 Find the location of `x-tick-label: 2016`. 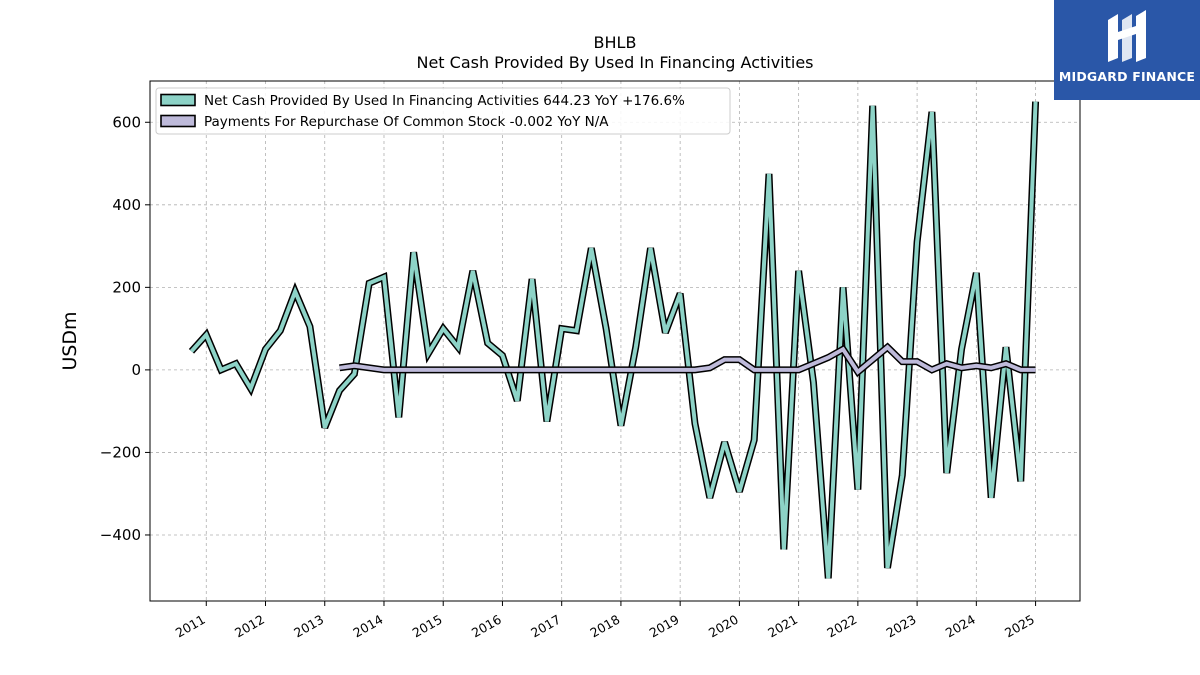

x-tick-label: 2016 is located at coordinates (486, 626).